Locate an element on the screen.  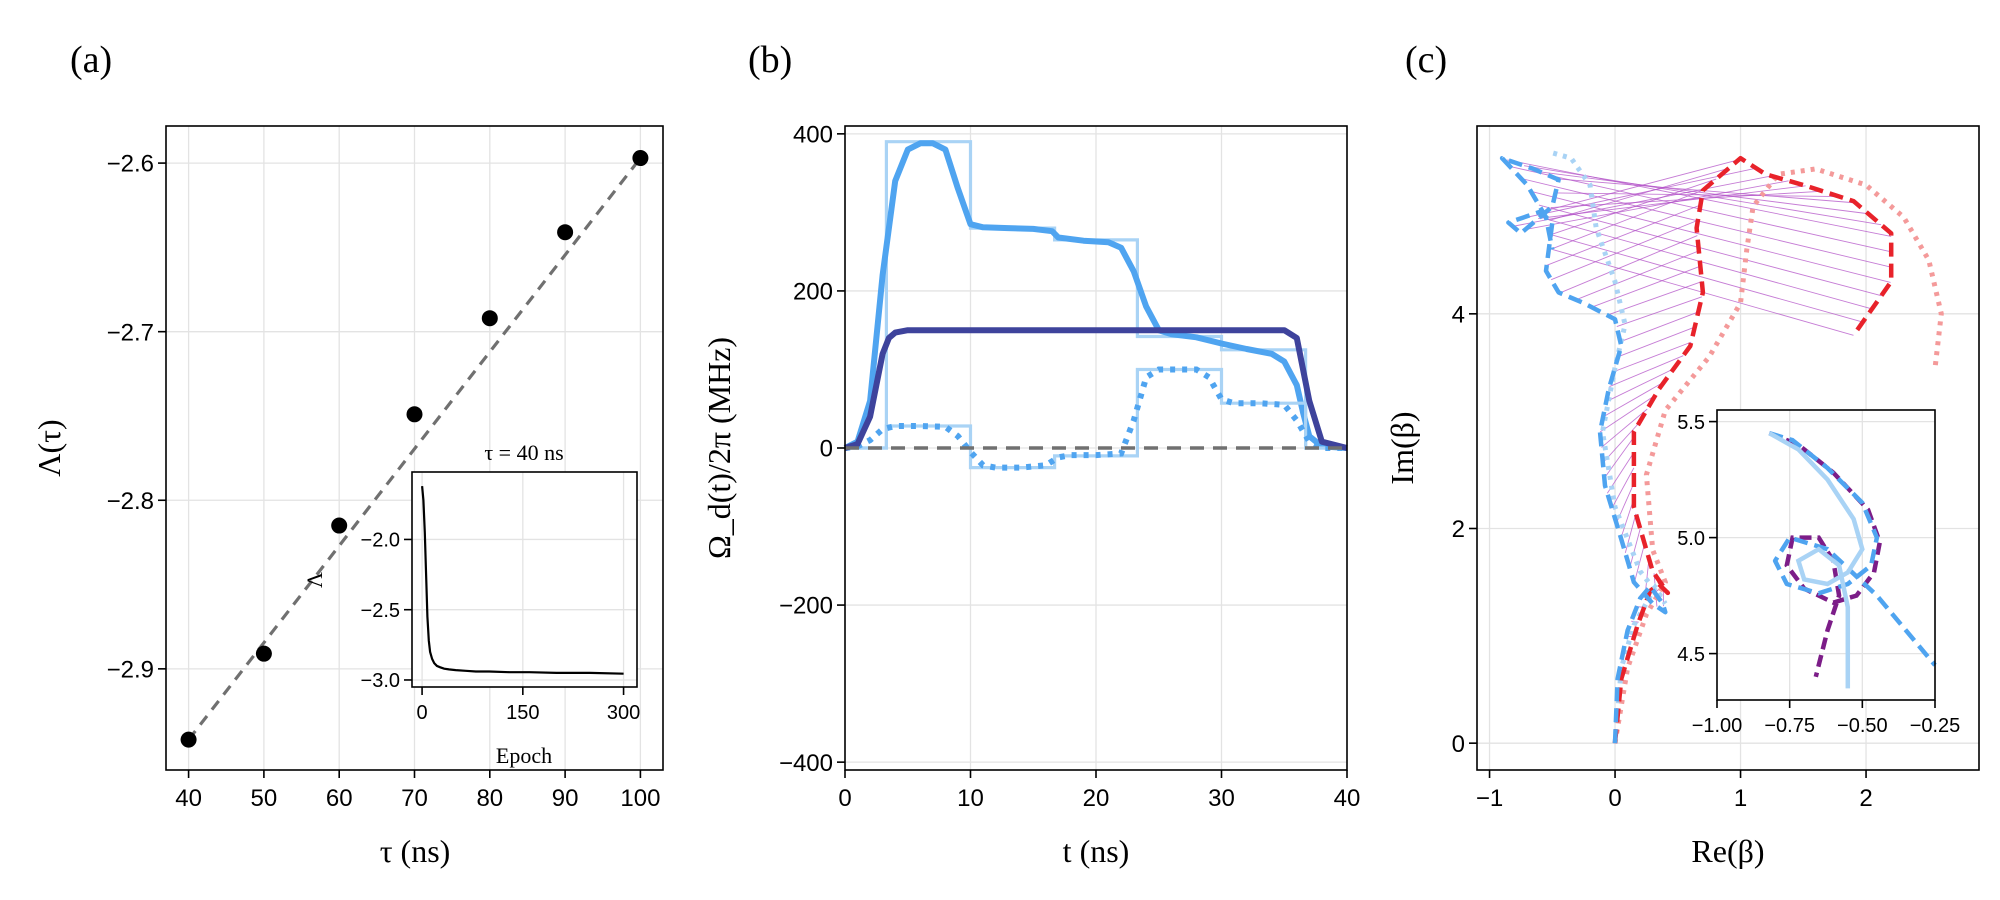
loss-curve is located at coordinates (522, 580).